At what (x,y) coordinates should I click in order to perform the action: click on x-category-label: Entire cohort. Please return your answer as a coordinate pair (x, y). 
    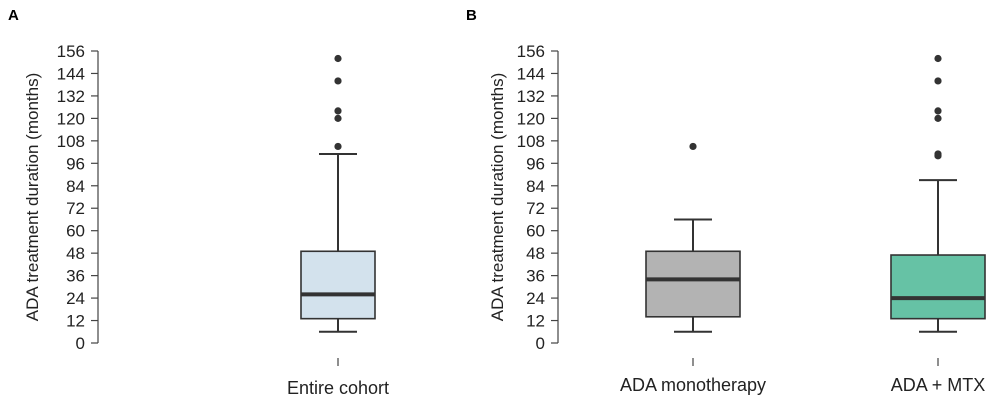
    Looking at the image, I should click on (338, 388).